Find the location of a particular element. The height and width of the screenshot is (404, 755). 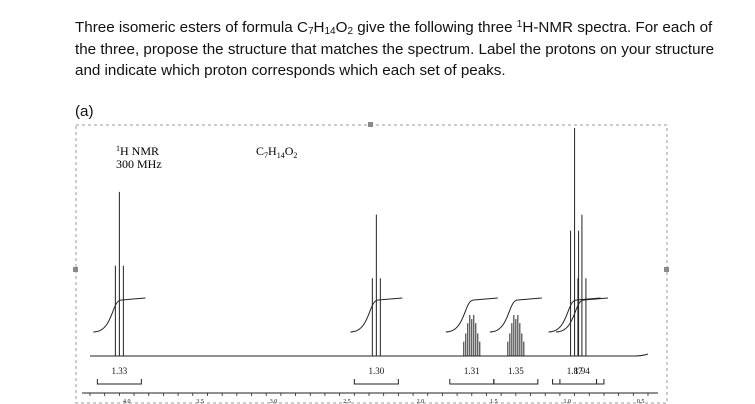

integration-label-3: 1.35 is located at coordinates (516, 371).